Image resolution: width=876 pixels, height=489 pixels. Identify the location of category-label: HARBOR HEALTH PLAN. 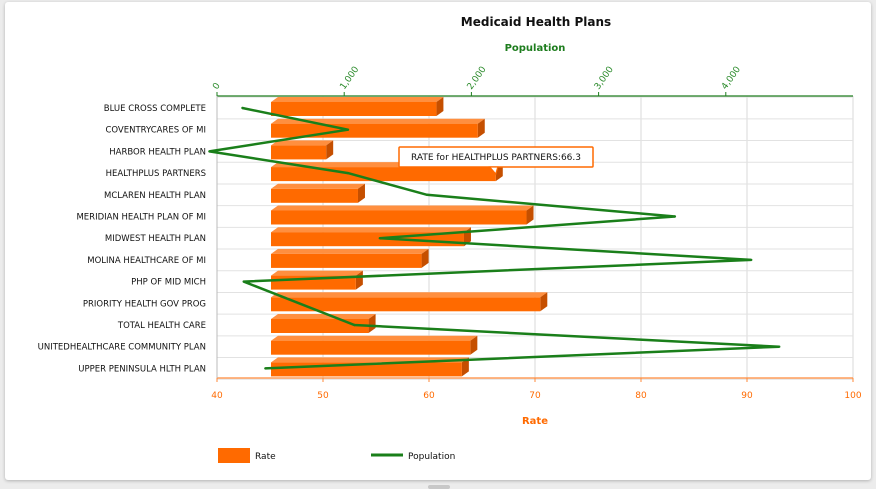
(157, 152).